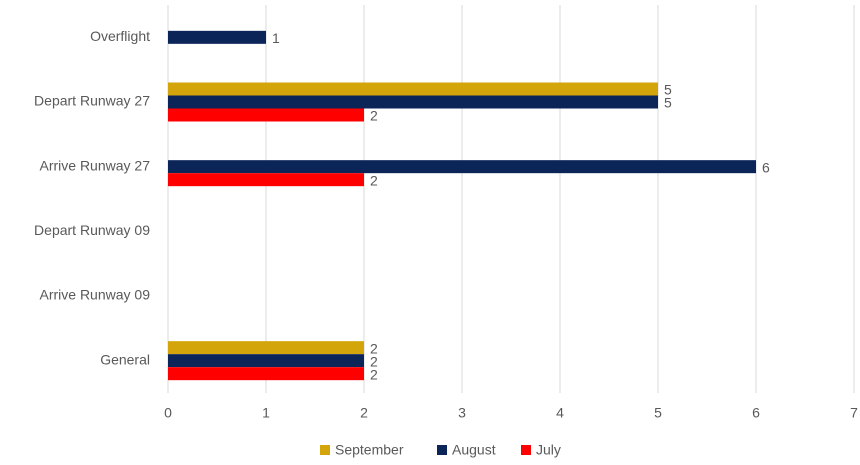  Describe the element at coordinates (92, 101) in the screenshot. I see `y-tick-label: Depart Runway 27` at that location.